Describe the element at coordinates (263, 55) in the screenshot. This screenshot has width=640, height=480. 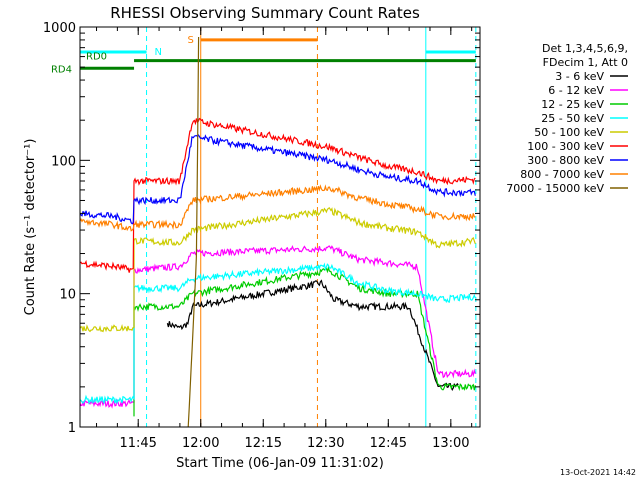
I see `state-bars: N S RD0 RD4` at that location.